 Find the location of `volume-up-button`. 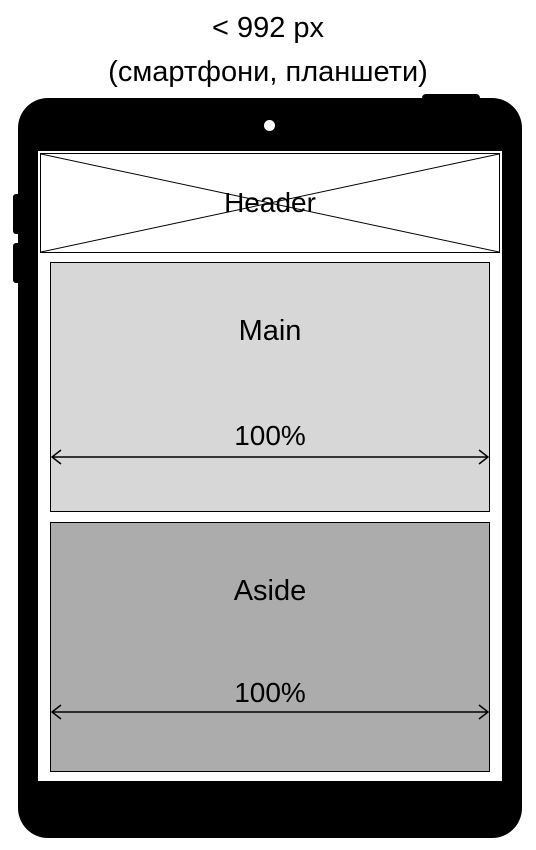

volume-up-button is located at coordinates (17, 214).